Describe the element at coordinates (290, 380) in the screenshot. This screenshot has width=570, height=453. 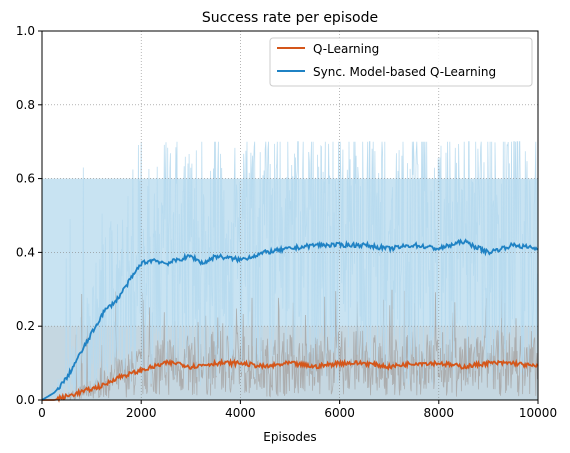
I see `series-line-q-learning` at that location.